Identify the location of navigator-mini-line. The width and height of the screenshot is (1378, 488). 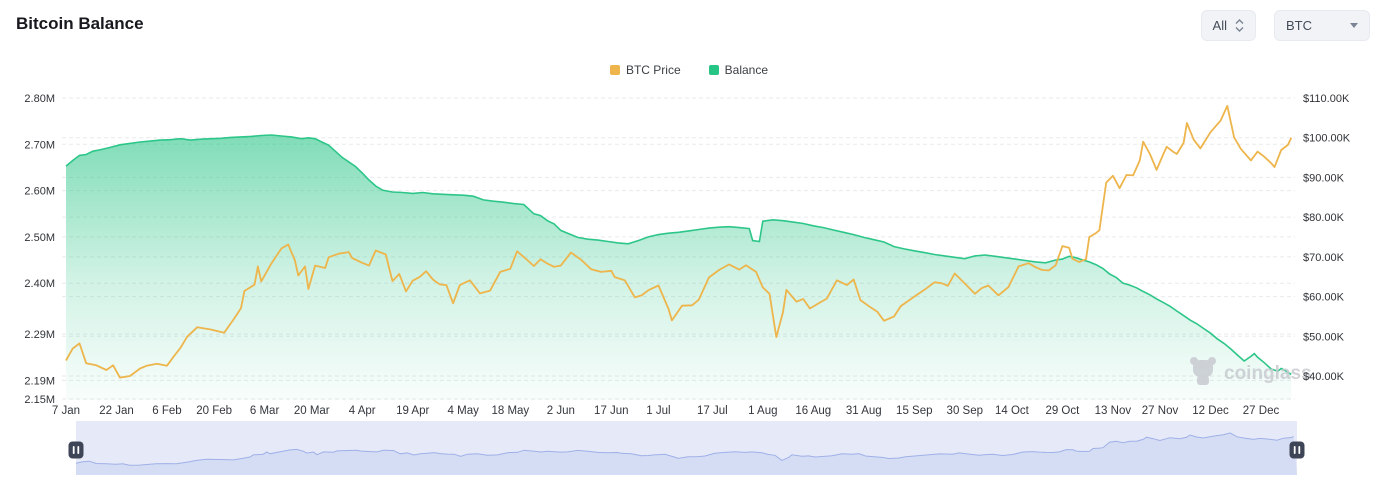
(684, 449).